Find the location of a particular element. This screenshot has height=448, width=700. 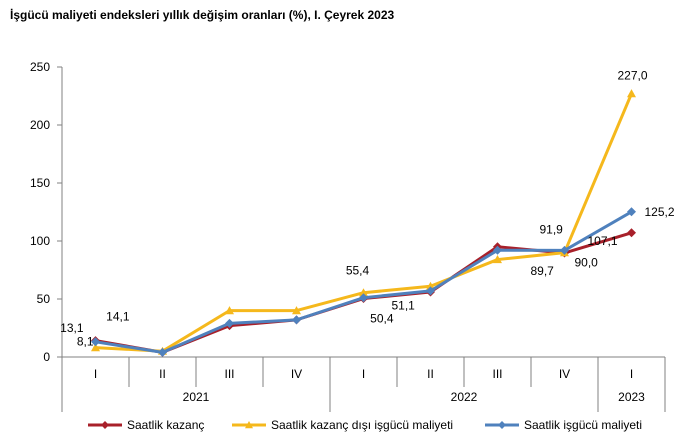

y-tick-label: 150 is located at coordinates (40, 183).